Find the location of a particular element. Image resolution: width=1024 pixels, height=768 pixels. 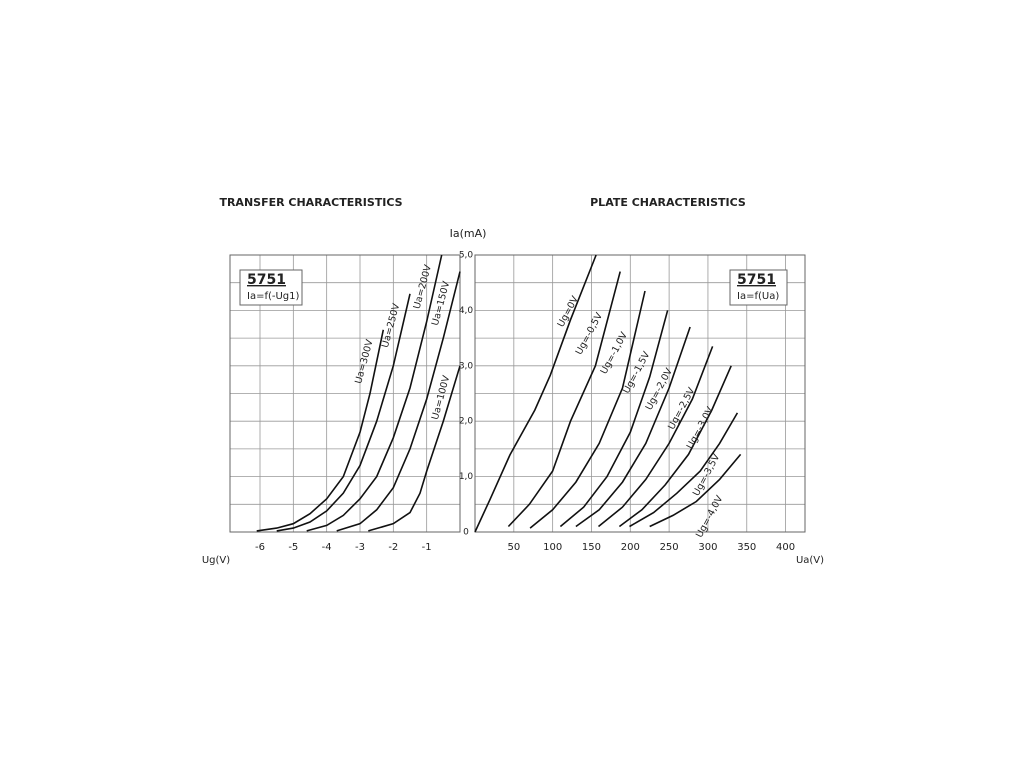

curve-label: Ua=100V is located at coordinates (441, 397).